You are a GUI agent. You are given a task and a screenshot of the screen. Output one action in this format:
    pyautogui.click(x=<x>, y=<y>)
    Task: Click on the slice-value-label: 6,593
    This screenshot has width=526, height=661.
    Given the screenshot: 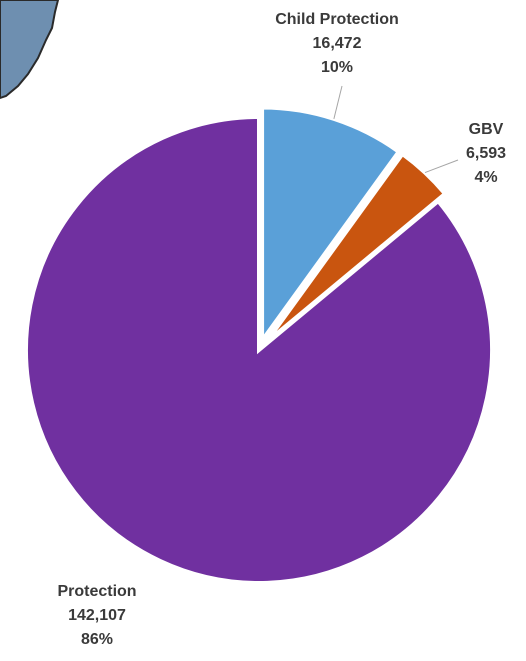 What is the action you would take?
    pyautogui.click(x=486, y=153)
    